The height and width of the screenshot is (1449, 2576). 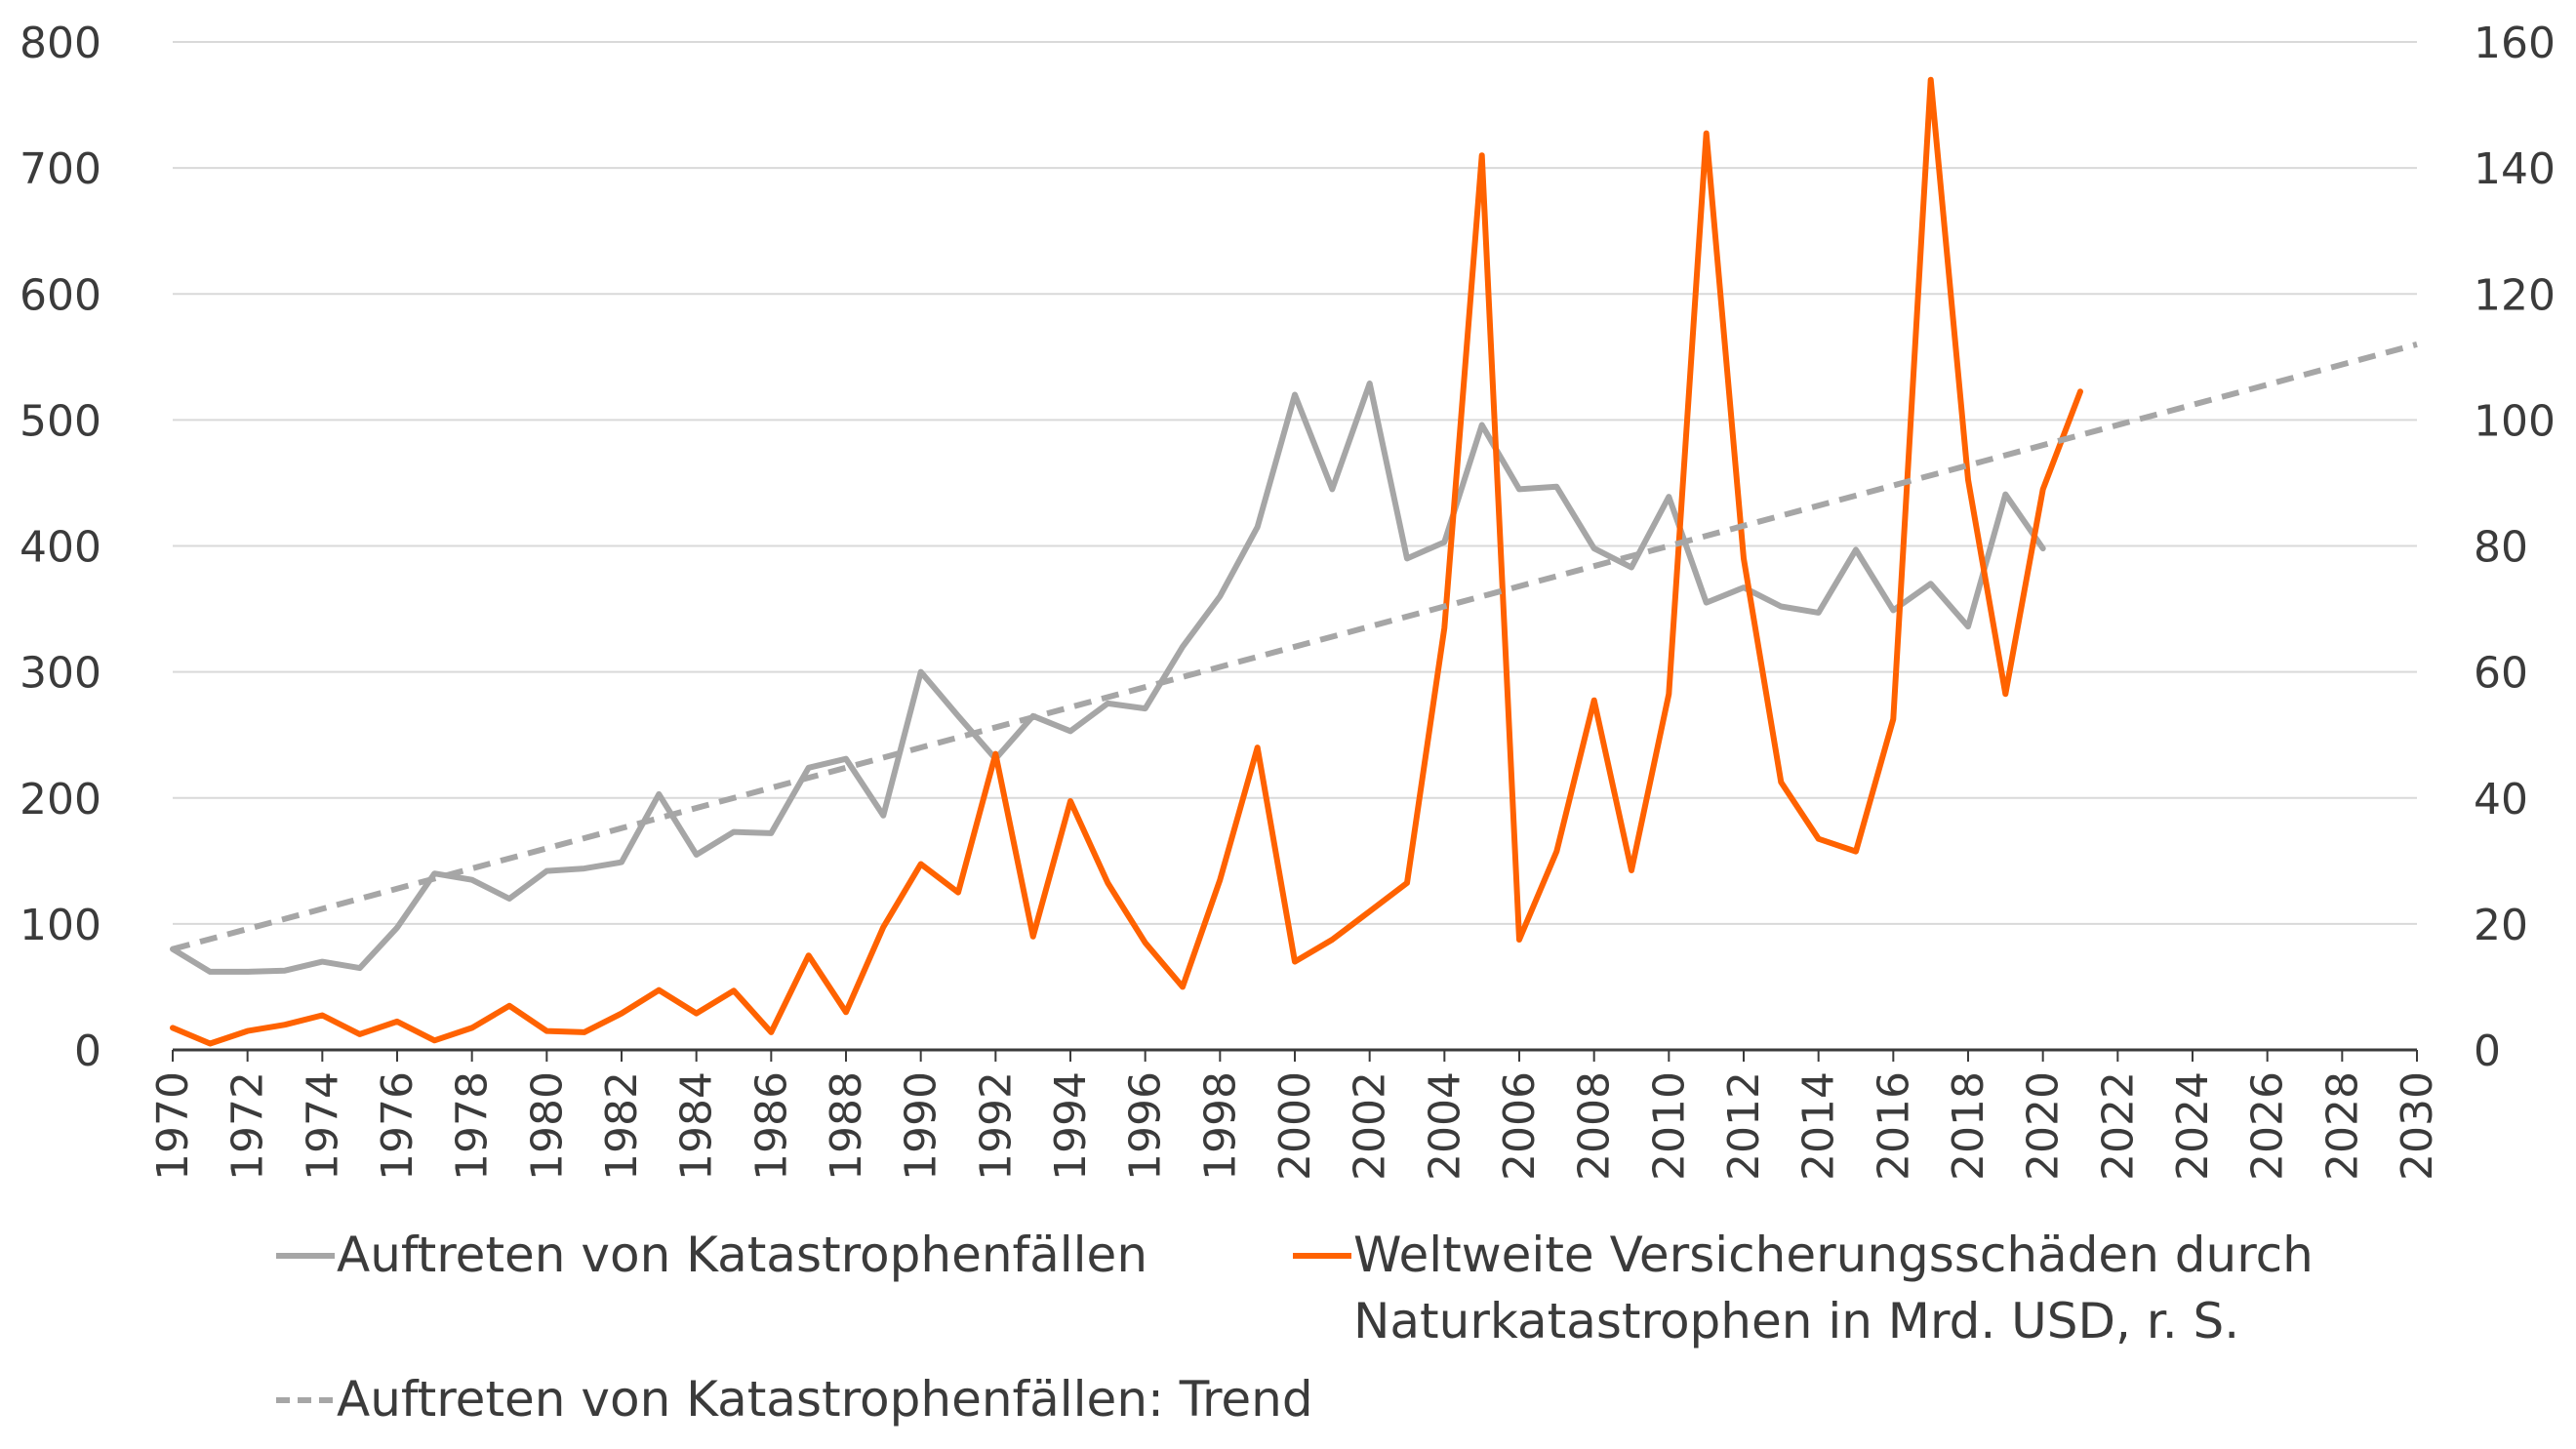 I want to click on x-tick-label: 2026, so click(x=2268, y=1126).